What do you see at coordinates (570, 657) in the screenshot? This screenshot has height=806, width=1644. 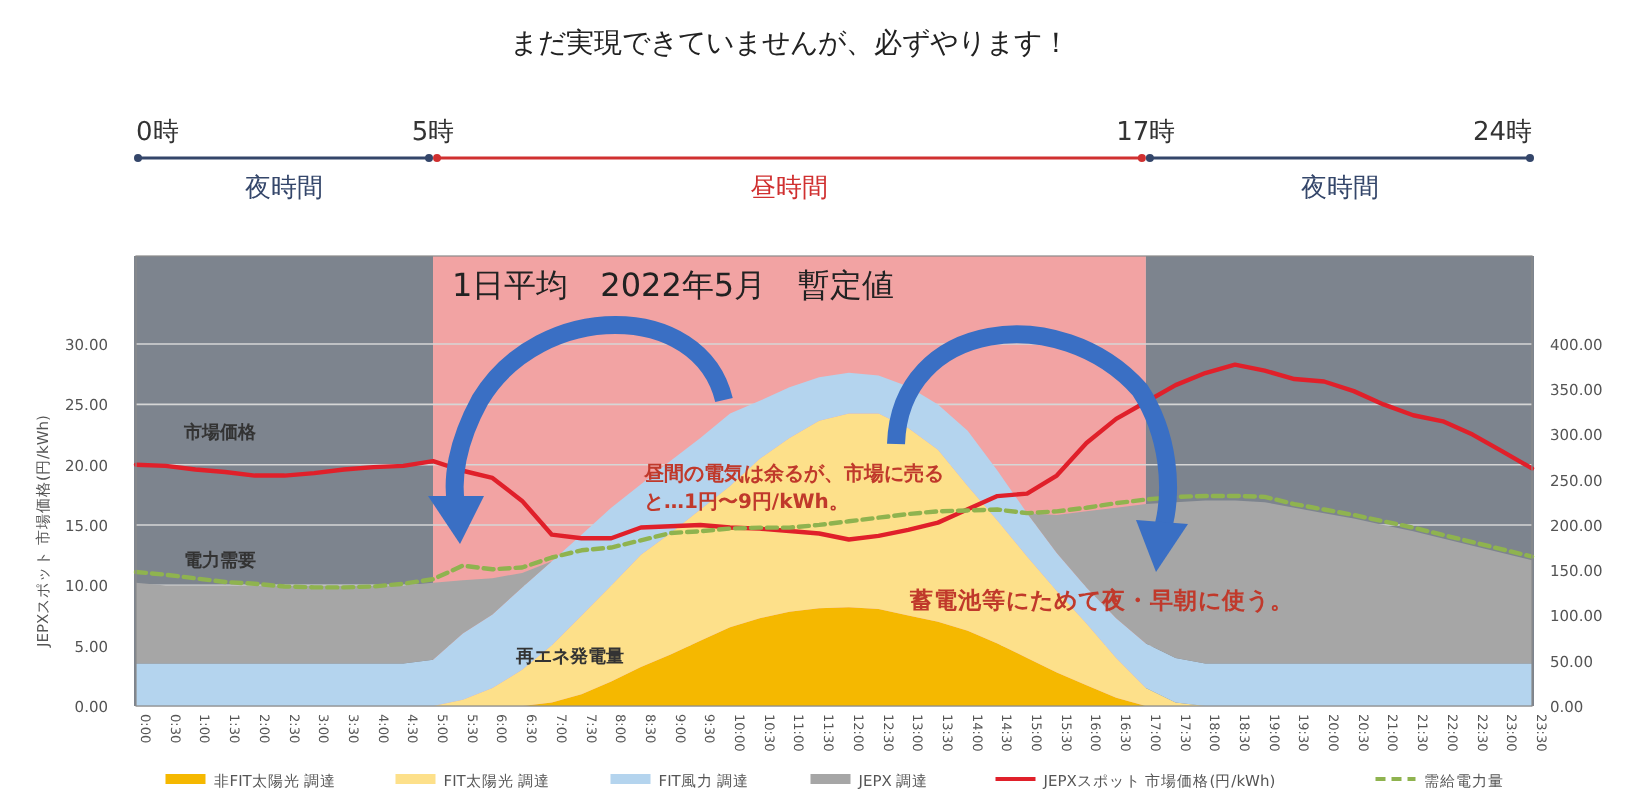 I see `annotation: 再エネ発電量` at bounding box center [570, 657].